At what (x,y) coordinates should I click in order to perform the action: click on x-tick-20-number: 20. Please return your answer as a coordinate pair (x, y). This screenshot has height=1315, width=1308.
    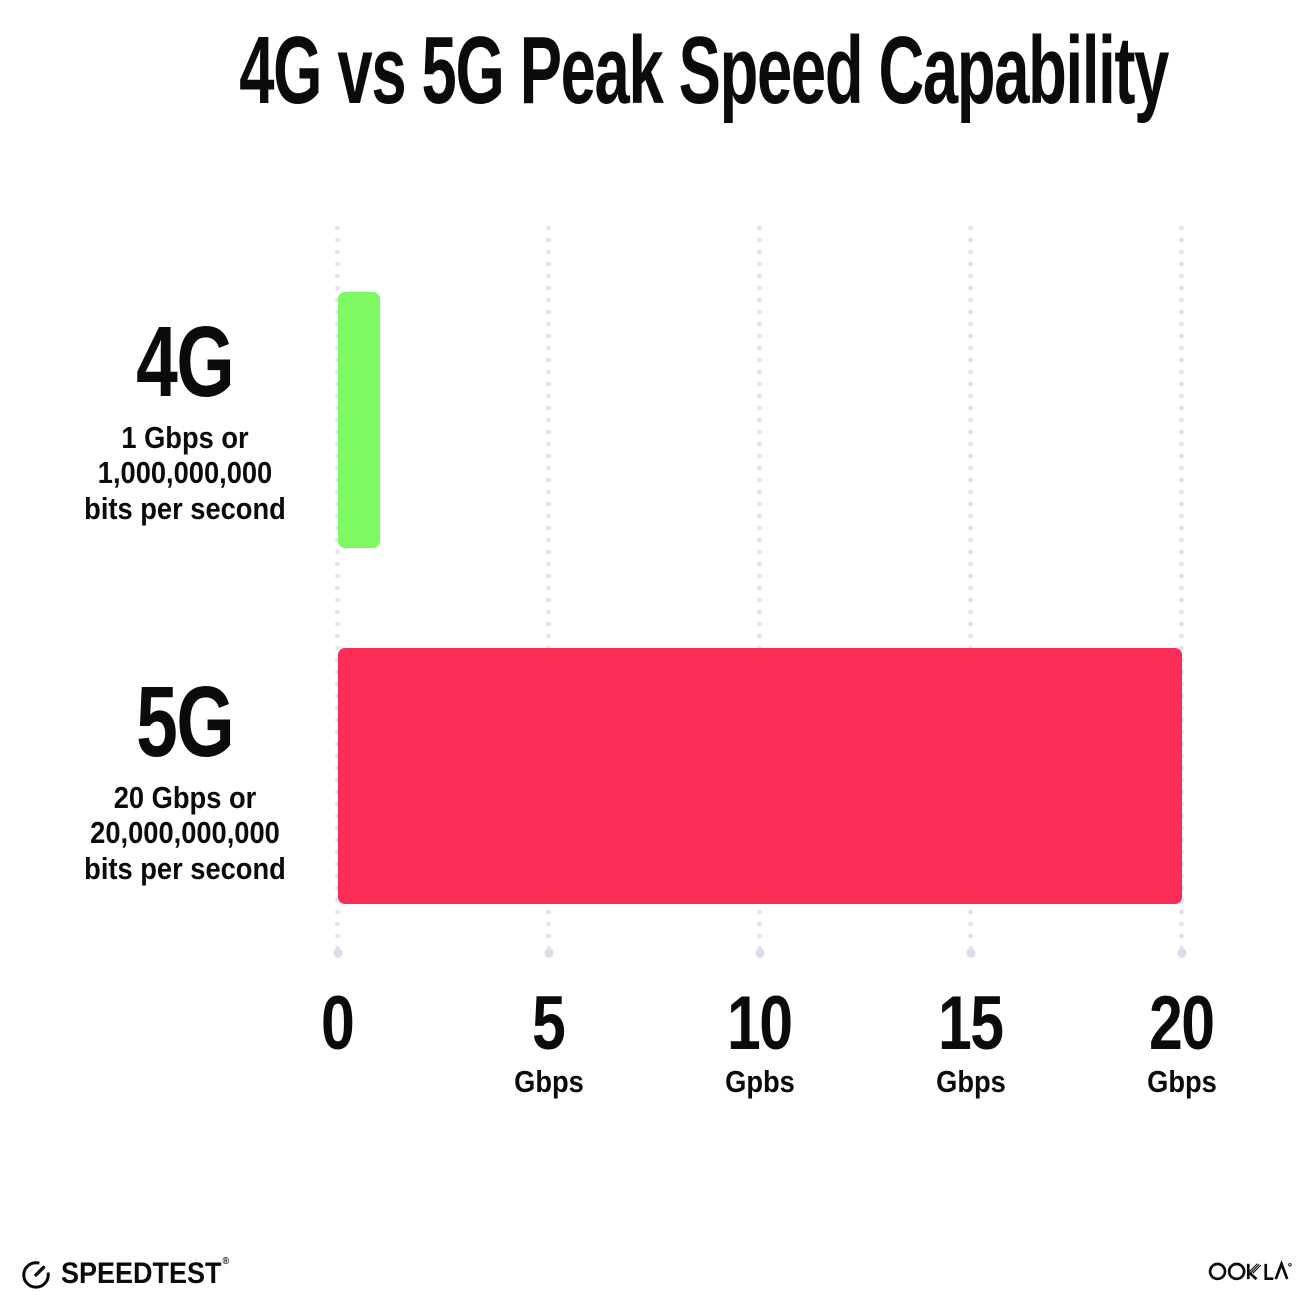
    Looking at the image, I should click on (1182, 1023).